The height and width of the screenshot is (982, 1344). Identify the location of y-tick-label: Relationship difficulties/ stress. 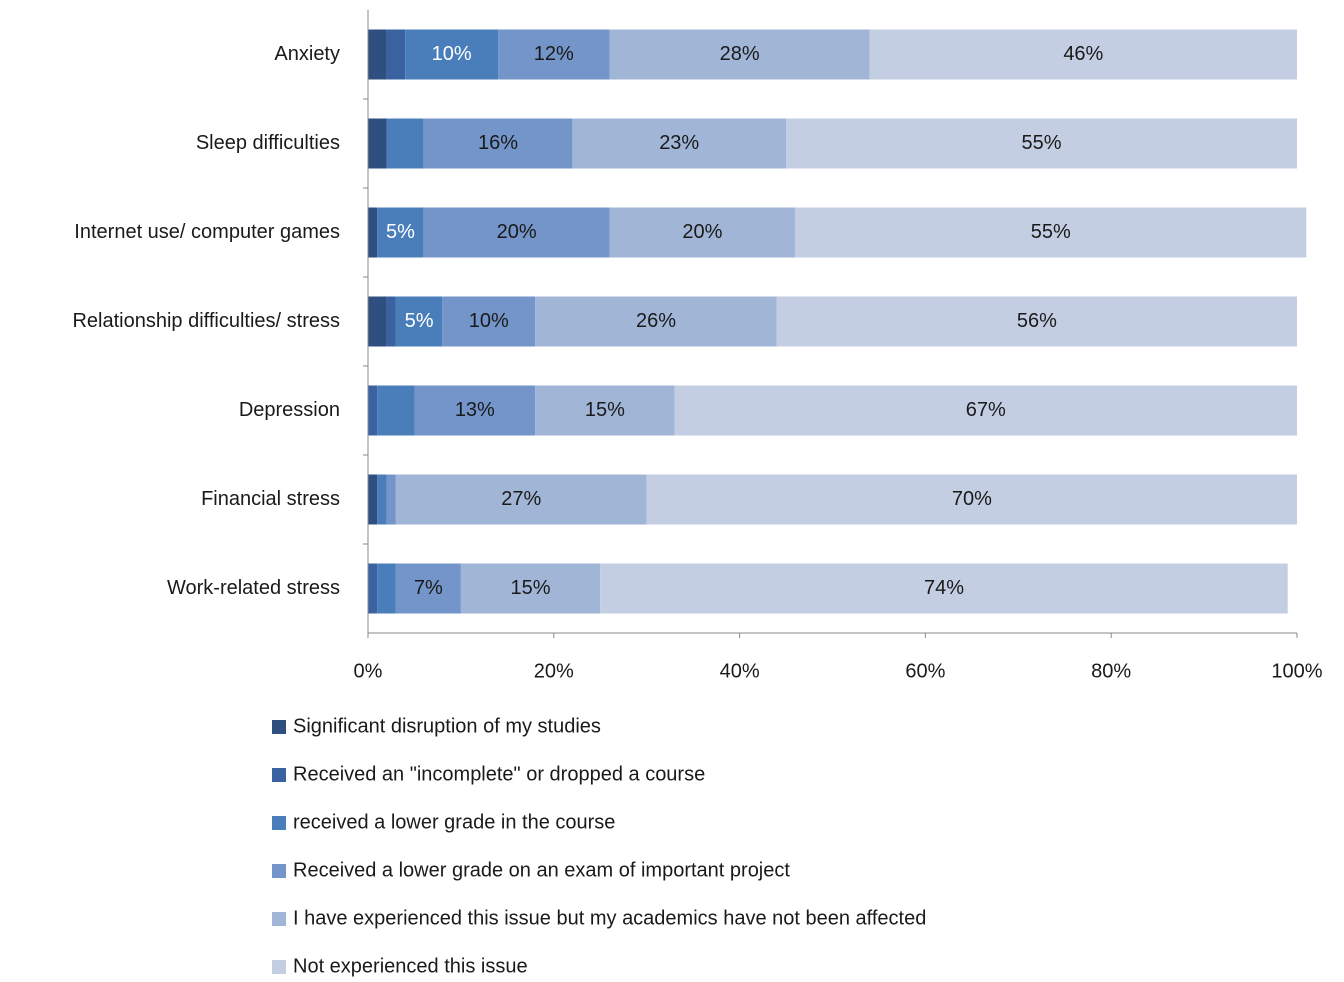
(206, 321).